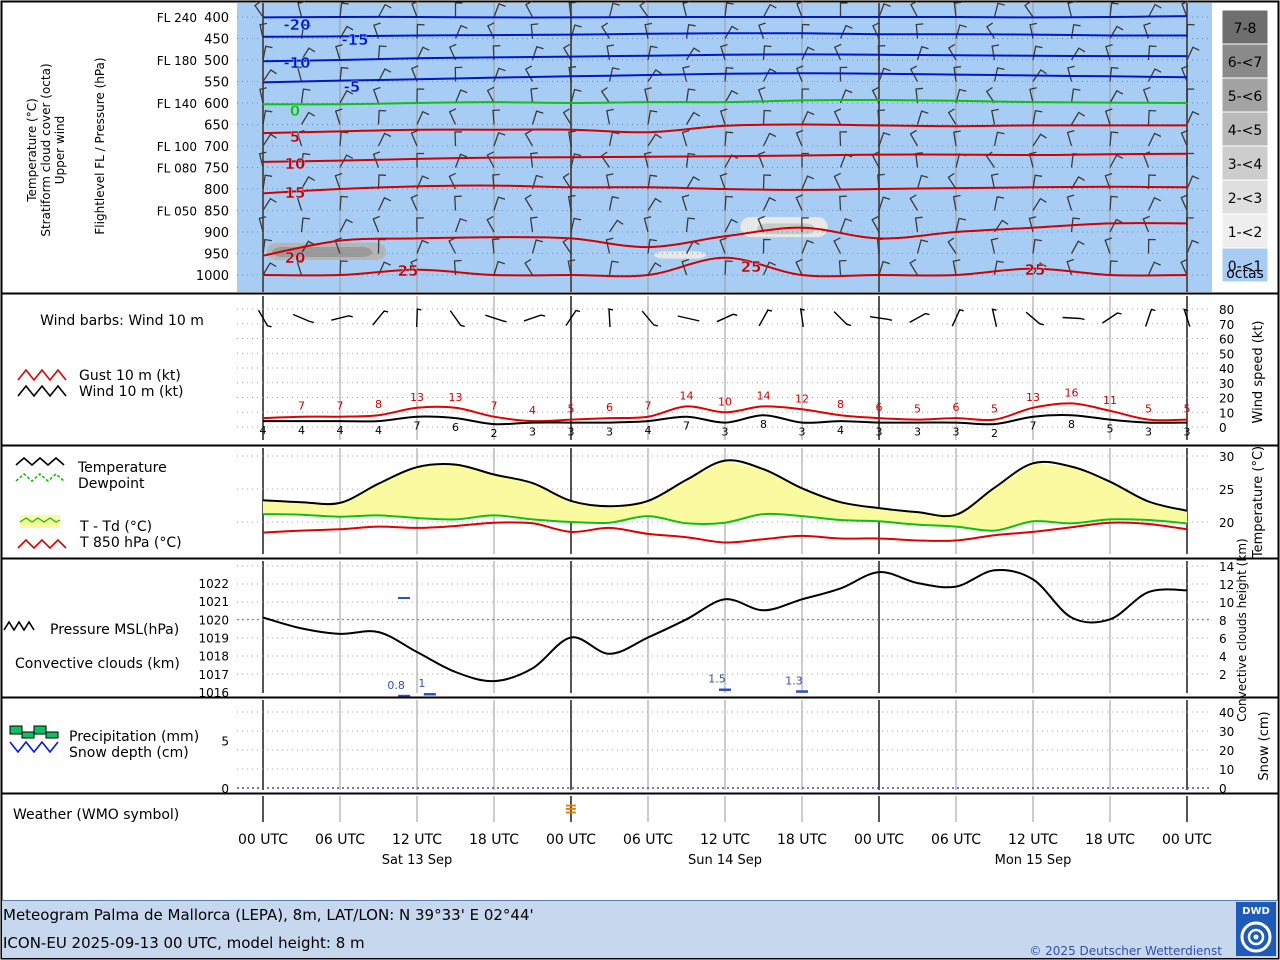  Describe the element at coordinates (1264, 745) in the screenshot. I see `snow-axis-title: Snow (cm)` at that location.